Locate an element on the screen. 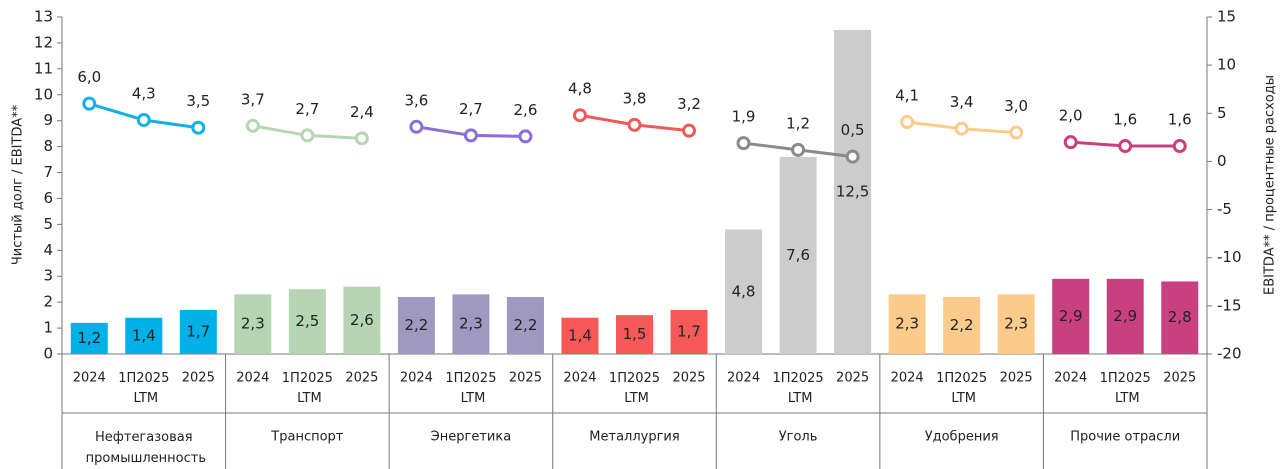  bar-value-label: 1,5 is located at coordinates (635, 334).